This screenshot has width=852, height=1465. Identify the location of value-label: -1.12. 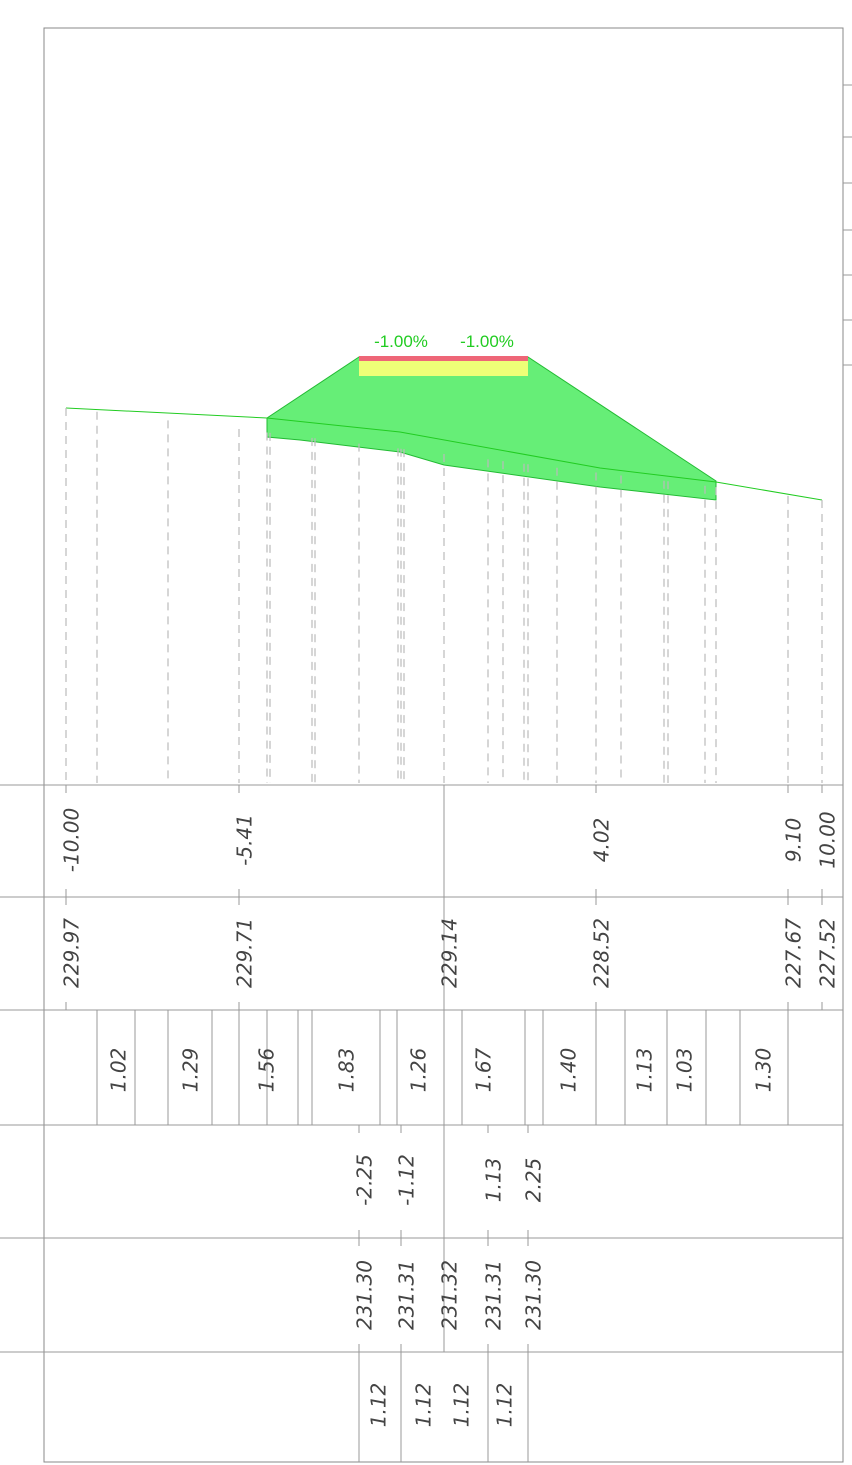
(407, 1180).